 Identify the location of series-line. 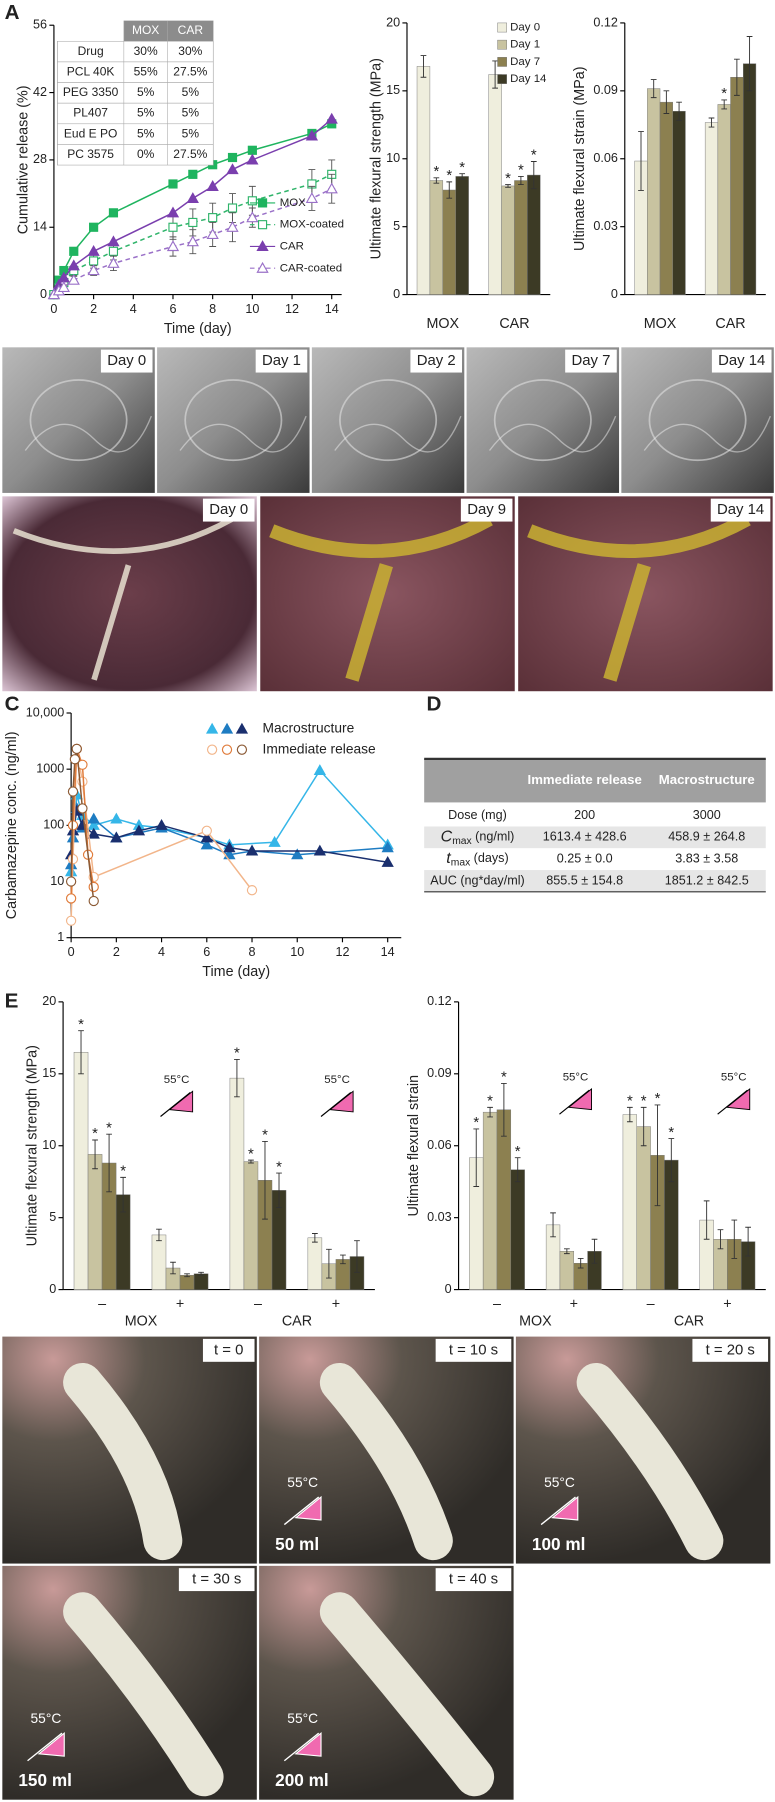
(82, 825).